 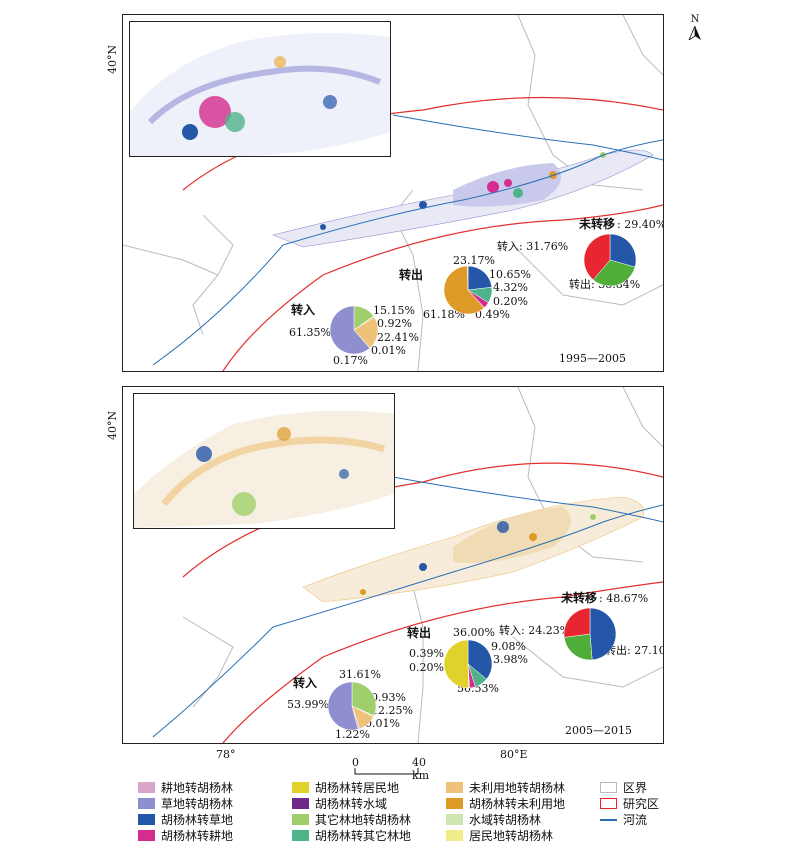 I want to click on in-value: 0.93%, so click(x=388, y=697).